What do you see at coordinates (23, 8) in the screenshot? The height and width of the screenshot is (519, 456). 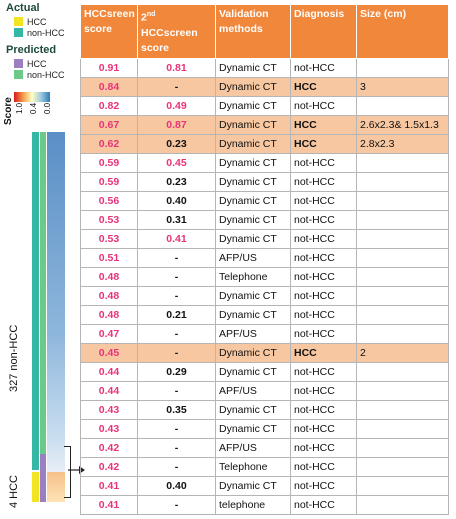 I see `actual-legend-heading: Actual` at bounding box center [23, 8].